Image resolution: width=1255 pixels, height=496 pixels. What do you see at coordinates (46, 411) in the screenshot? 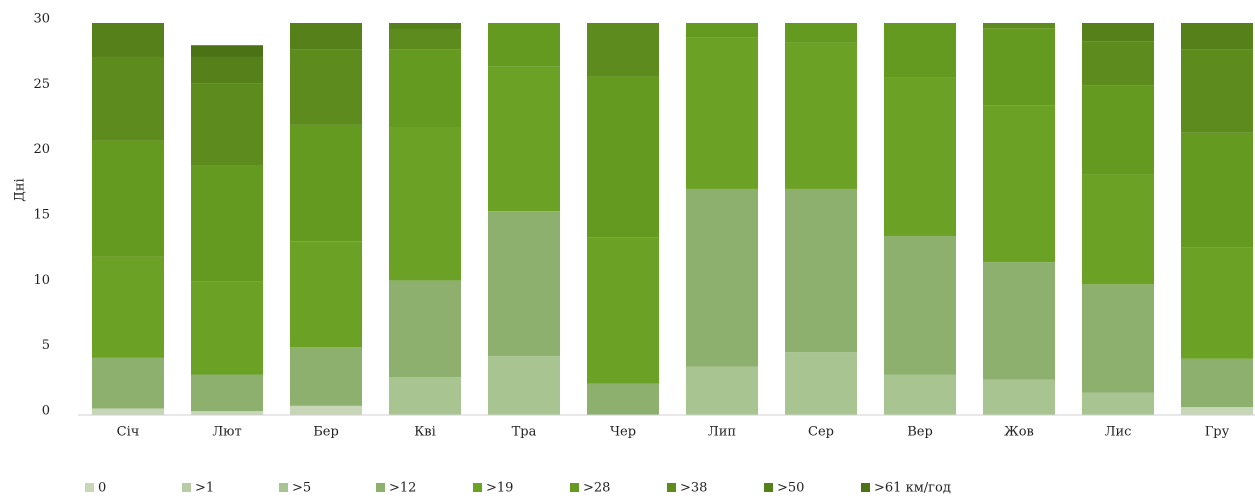
I see `y-tick-label: 0` at bounding box center [46, 411].